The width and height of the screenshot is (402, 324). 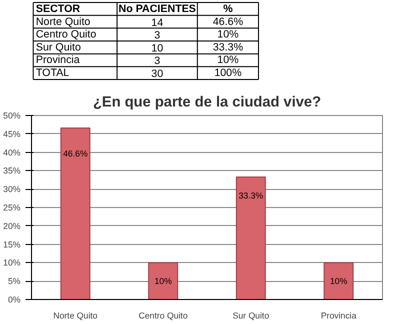 I want to click on y-tick-label: 10%, so click(x=12, y=263).